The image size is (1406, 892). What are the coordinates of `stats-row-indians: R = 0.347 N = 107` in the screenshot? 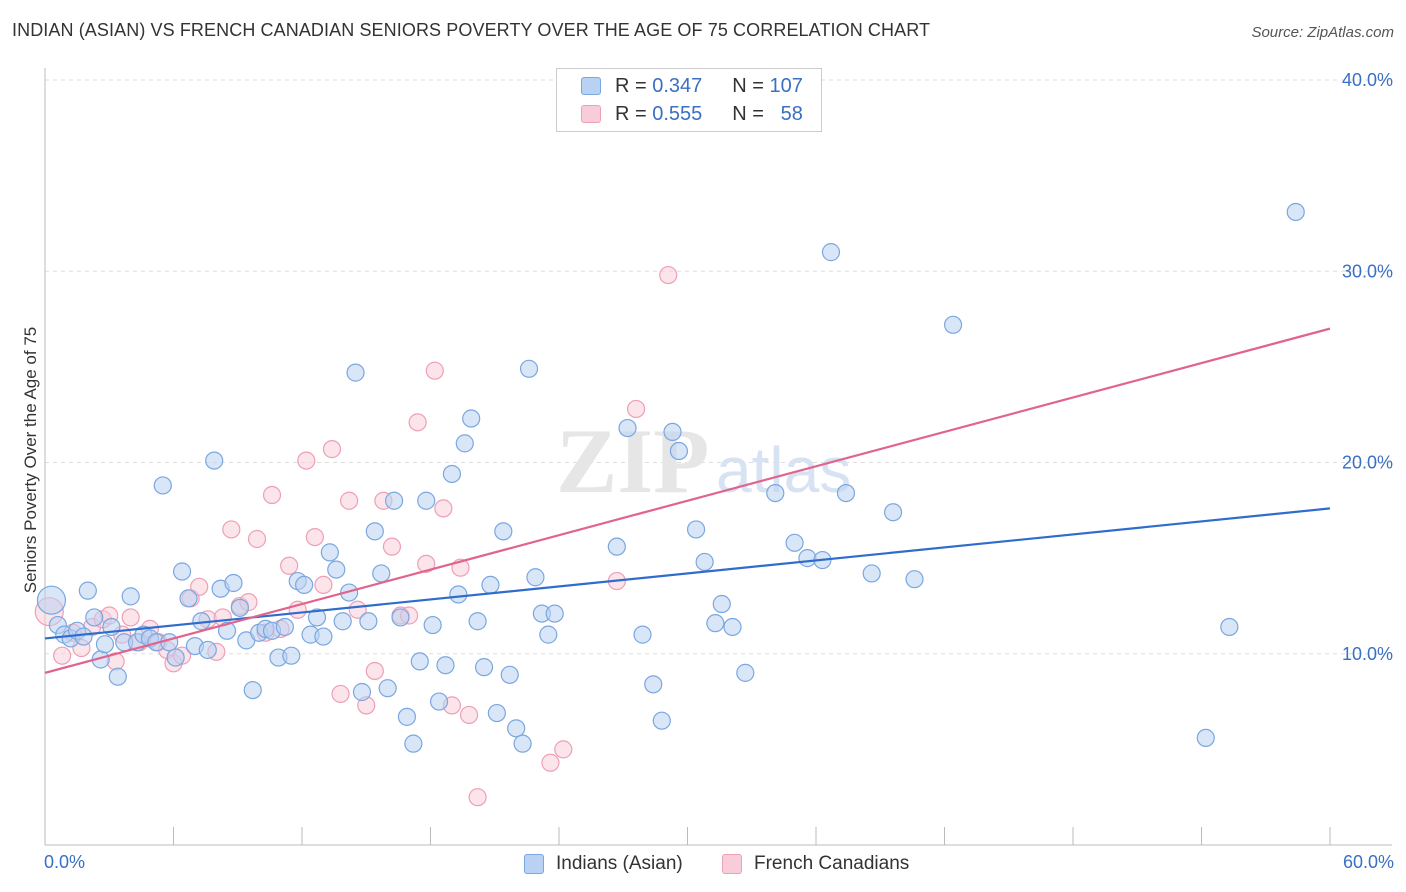 It's located at (692, 86).